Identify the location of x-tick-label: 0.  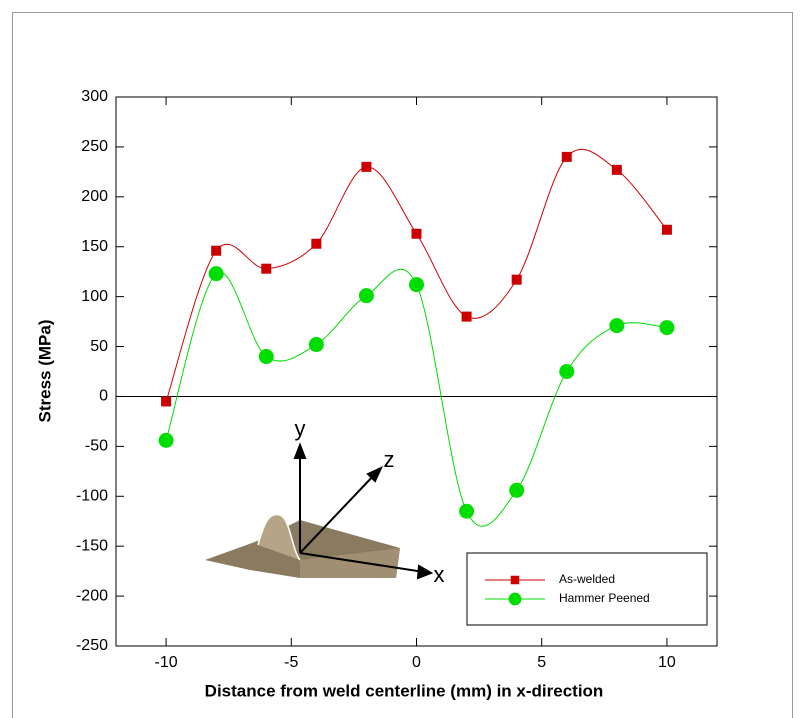
(416, 662).